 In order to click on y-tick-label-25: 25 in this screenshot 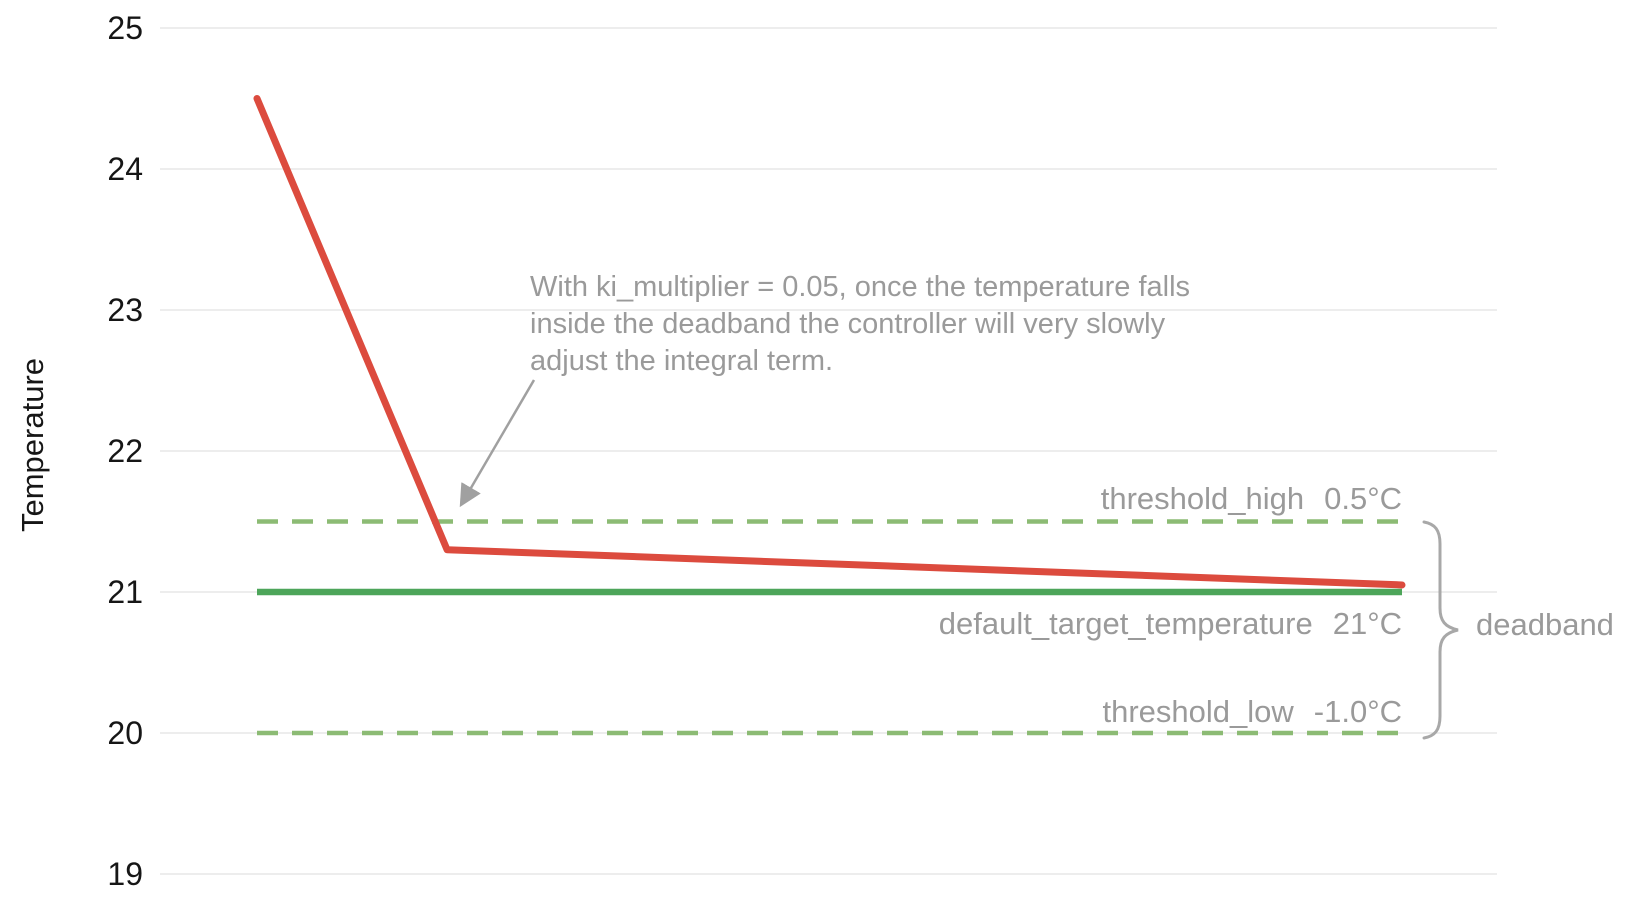, I will do `click(125, 28)`.